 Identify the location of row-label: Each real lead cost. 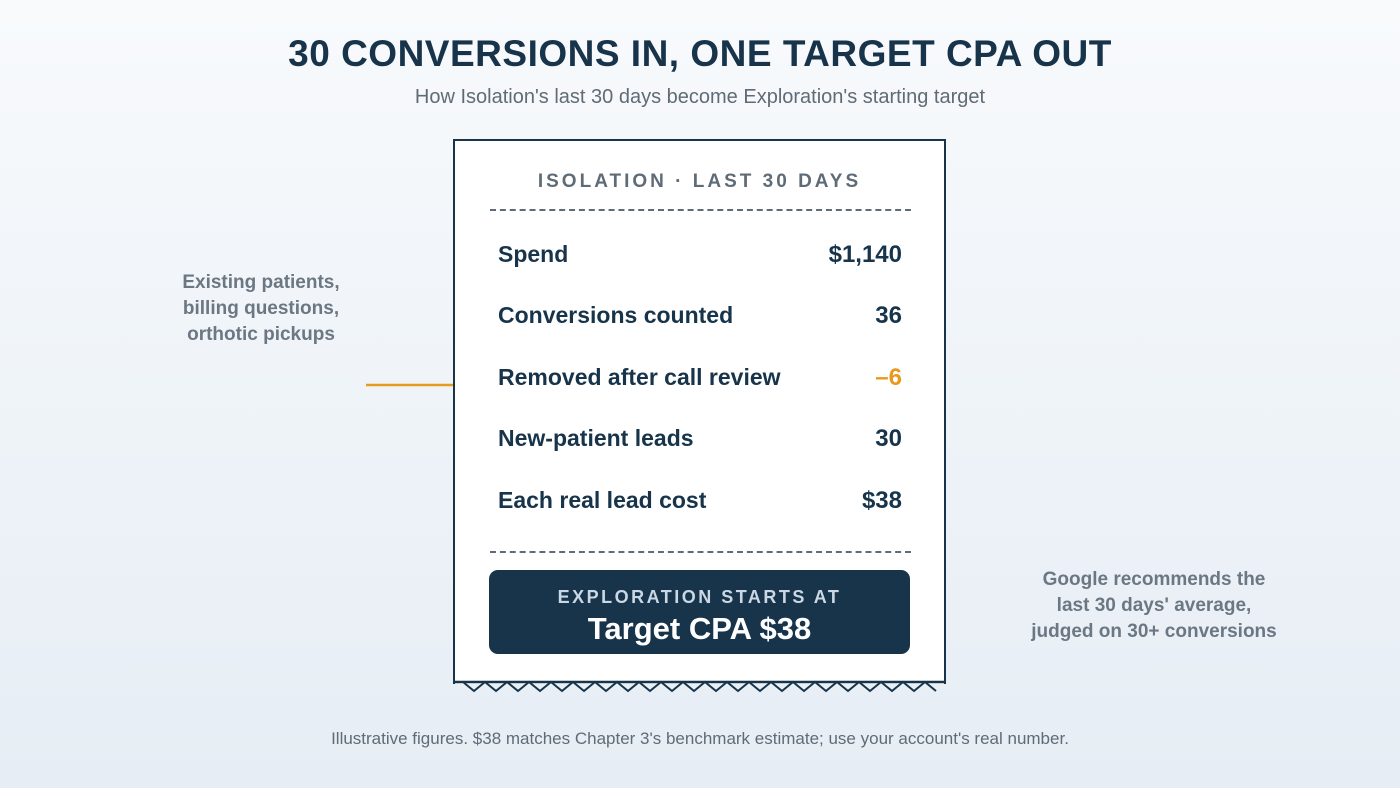
(602, 500).